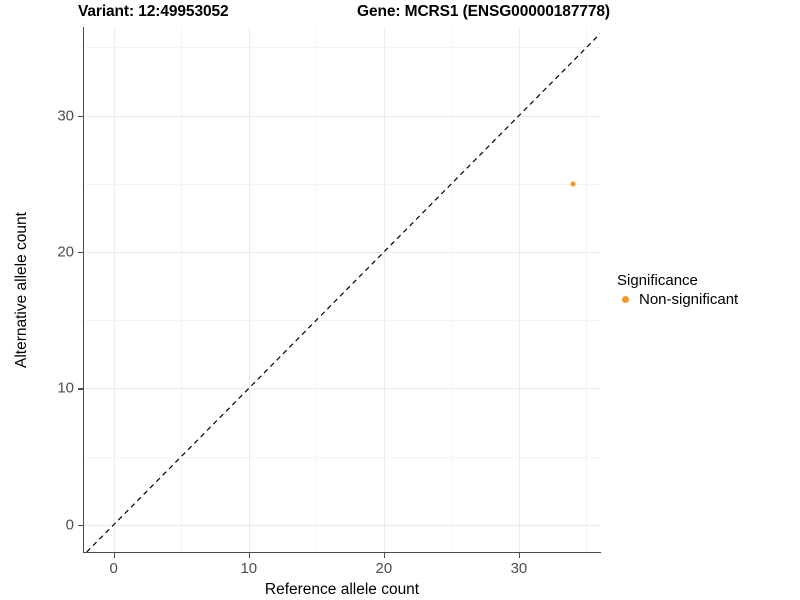  Describe the element at coordinates (573, 184) in the screenshot. I see `data-point` at that location.